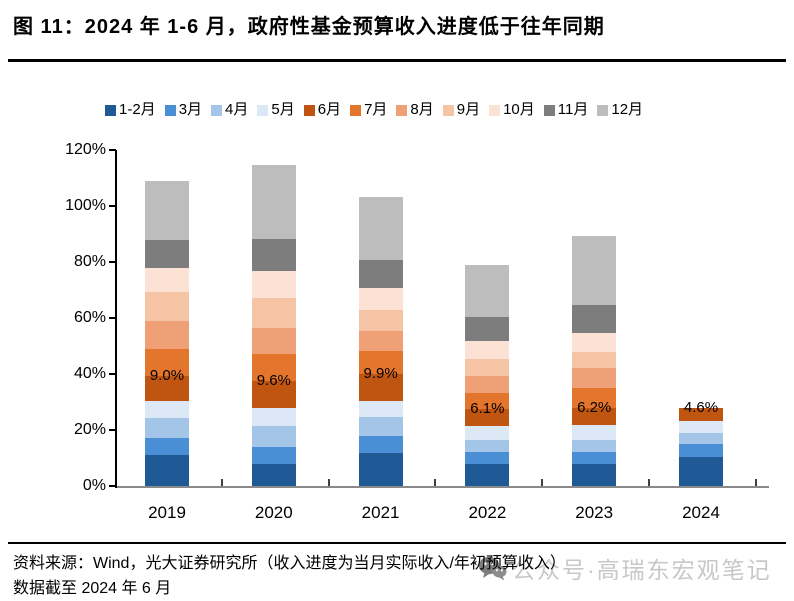 This screenshot has width=794, height=601. Describe the element at coordinates (167, 512) in the screenshot. I see `x-axis-label: 2019` at that location.